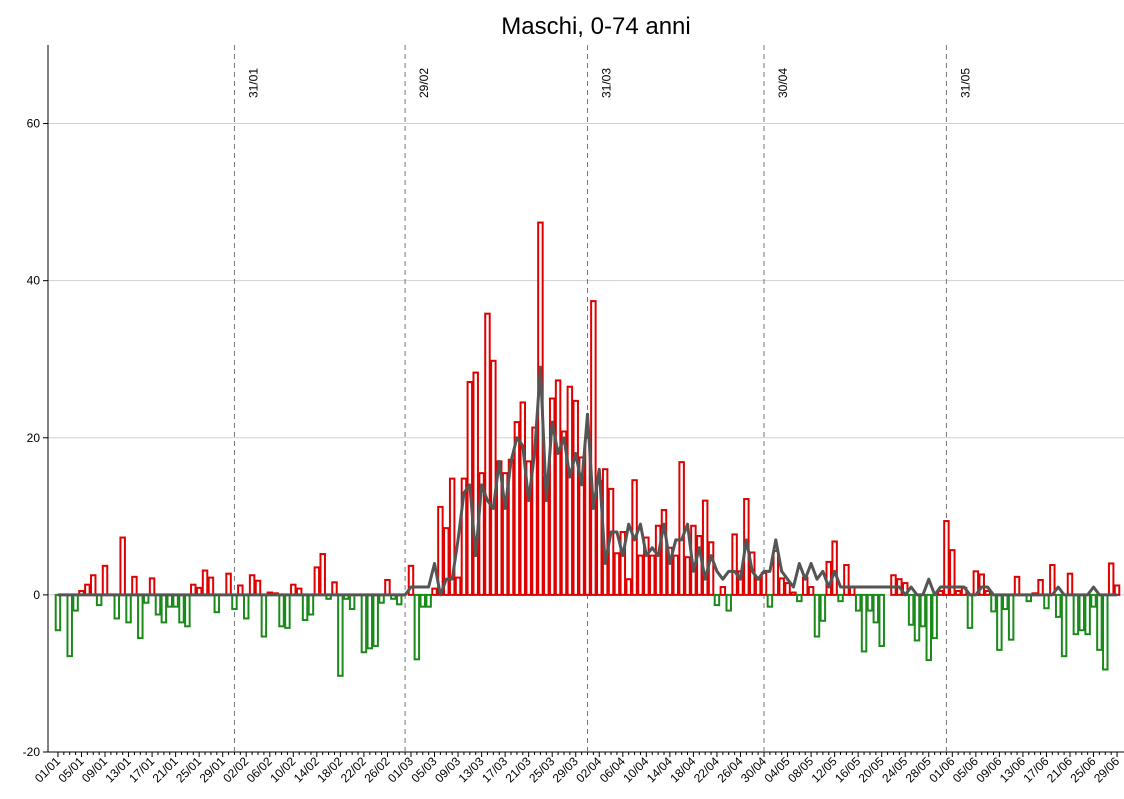 The height and width of the screenshot is (799, 1124). What do you see at coordinates (1059, 769) in the screenshot?
I see `x-tick-label: 21/06` at bounding box center [1059, 769].